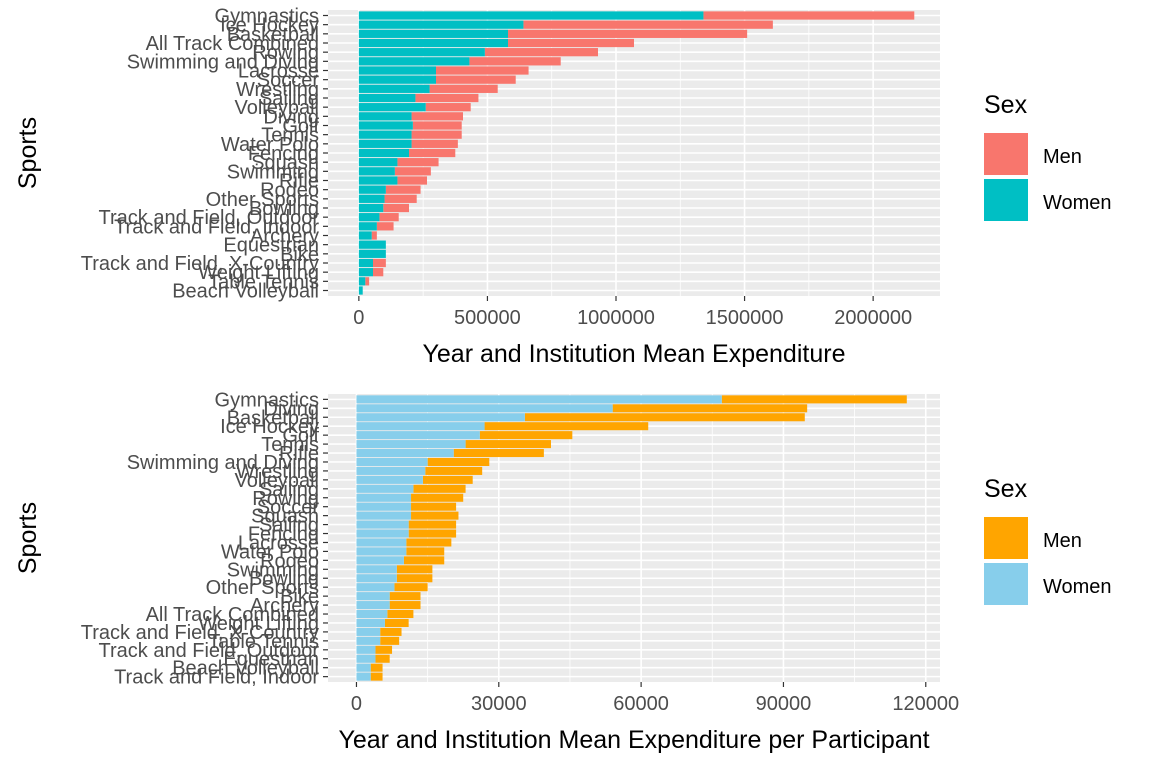  What do you see at coordinates (515, 61) in the screenshot?
I see `bar-men-swimming-and-diving` at bounding box center [515, 61].